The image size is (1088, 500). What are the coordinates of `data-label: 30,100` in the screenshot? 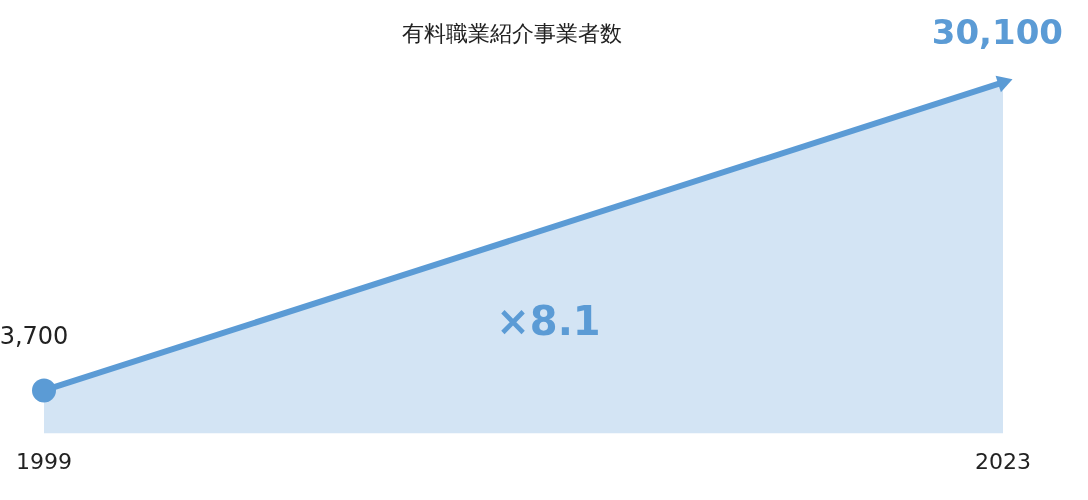 It's located at (997, 32).